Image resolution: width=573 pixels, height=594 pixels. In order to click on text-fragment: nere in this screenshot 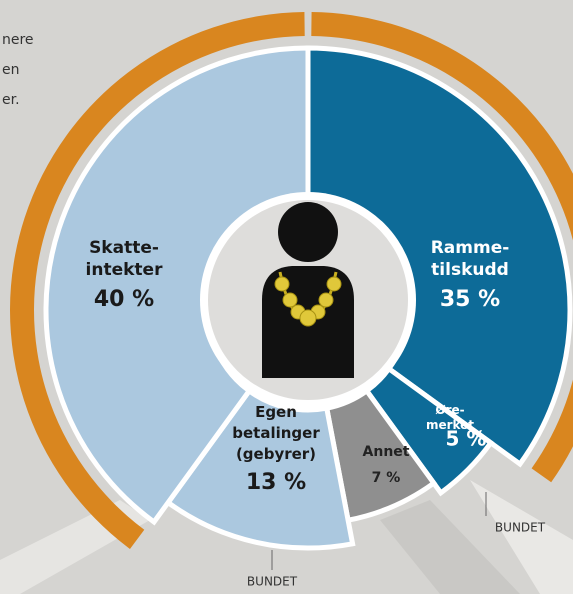, I will do `click(18, 40)`.